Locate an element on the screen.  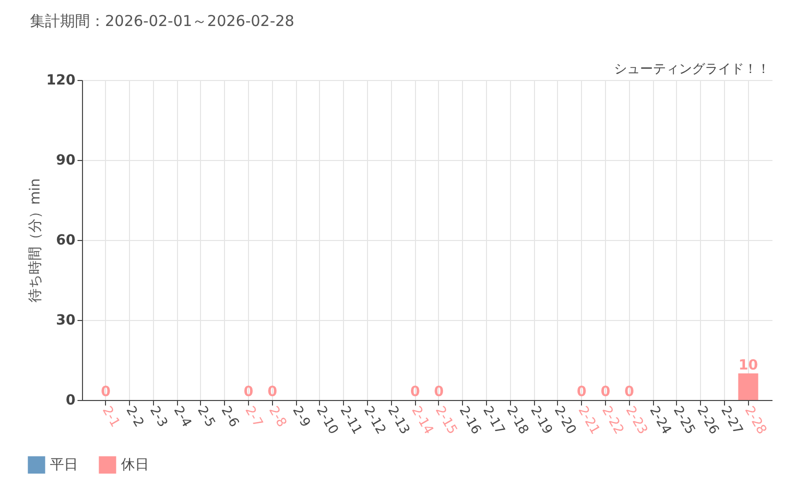
x-tick-label: 2-5 is located at coordinates (206, 417).